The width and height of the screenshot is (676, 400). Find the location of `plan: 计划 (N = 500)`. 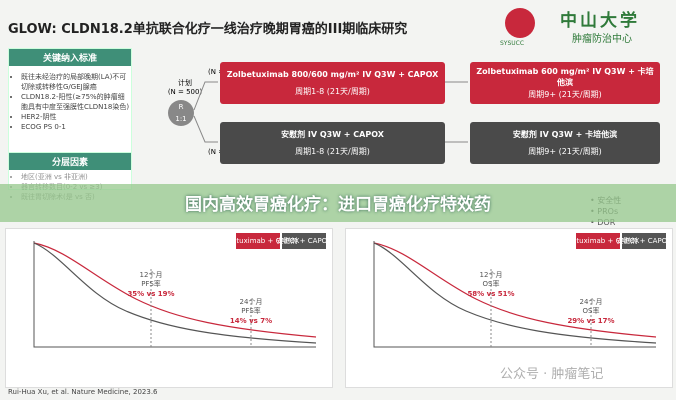

plan: 计划 (N = 500) is located at coordinates (185, 87).